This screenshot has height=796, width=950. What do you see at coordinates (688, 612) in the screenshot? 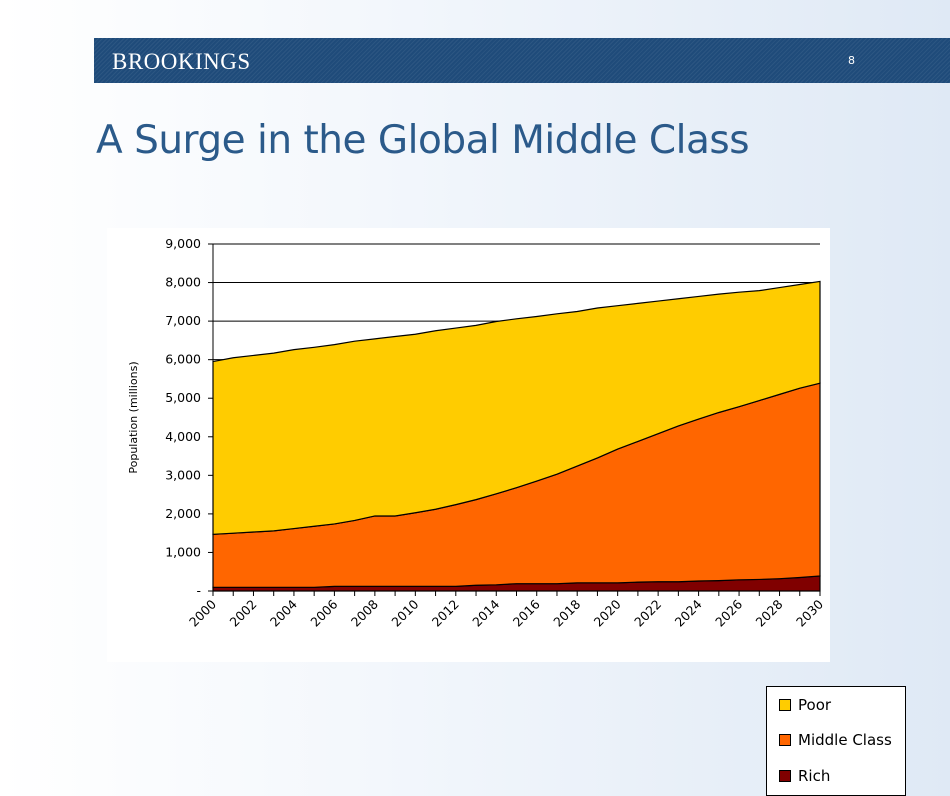
I see `x-tick-label: 2024` at bounding box center [688, 612].